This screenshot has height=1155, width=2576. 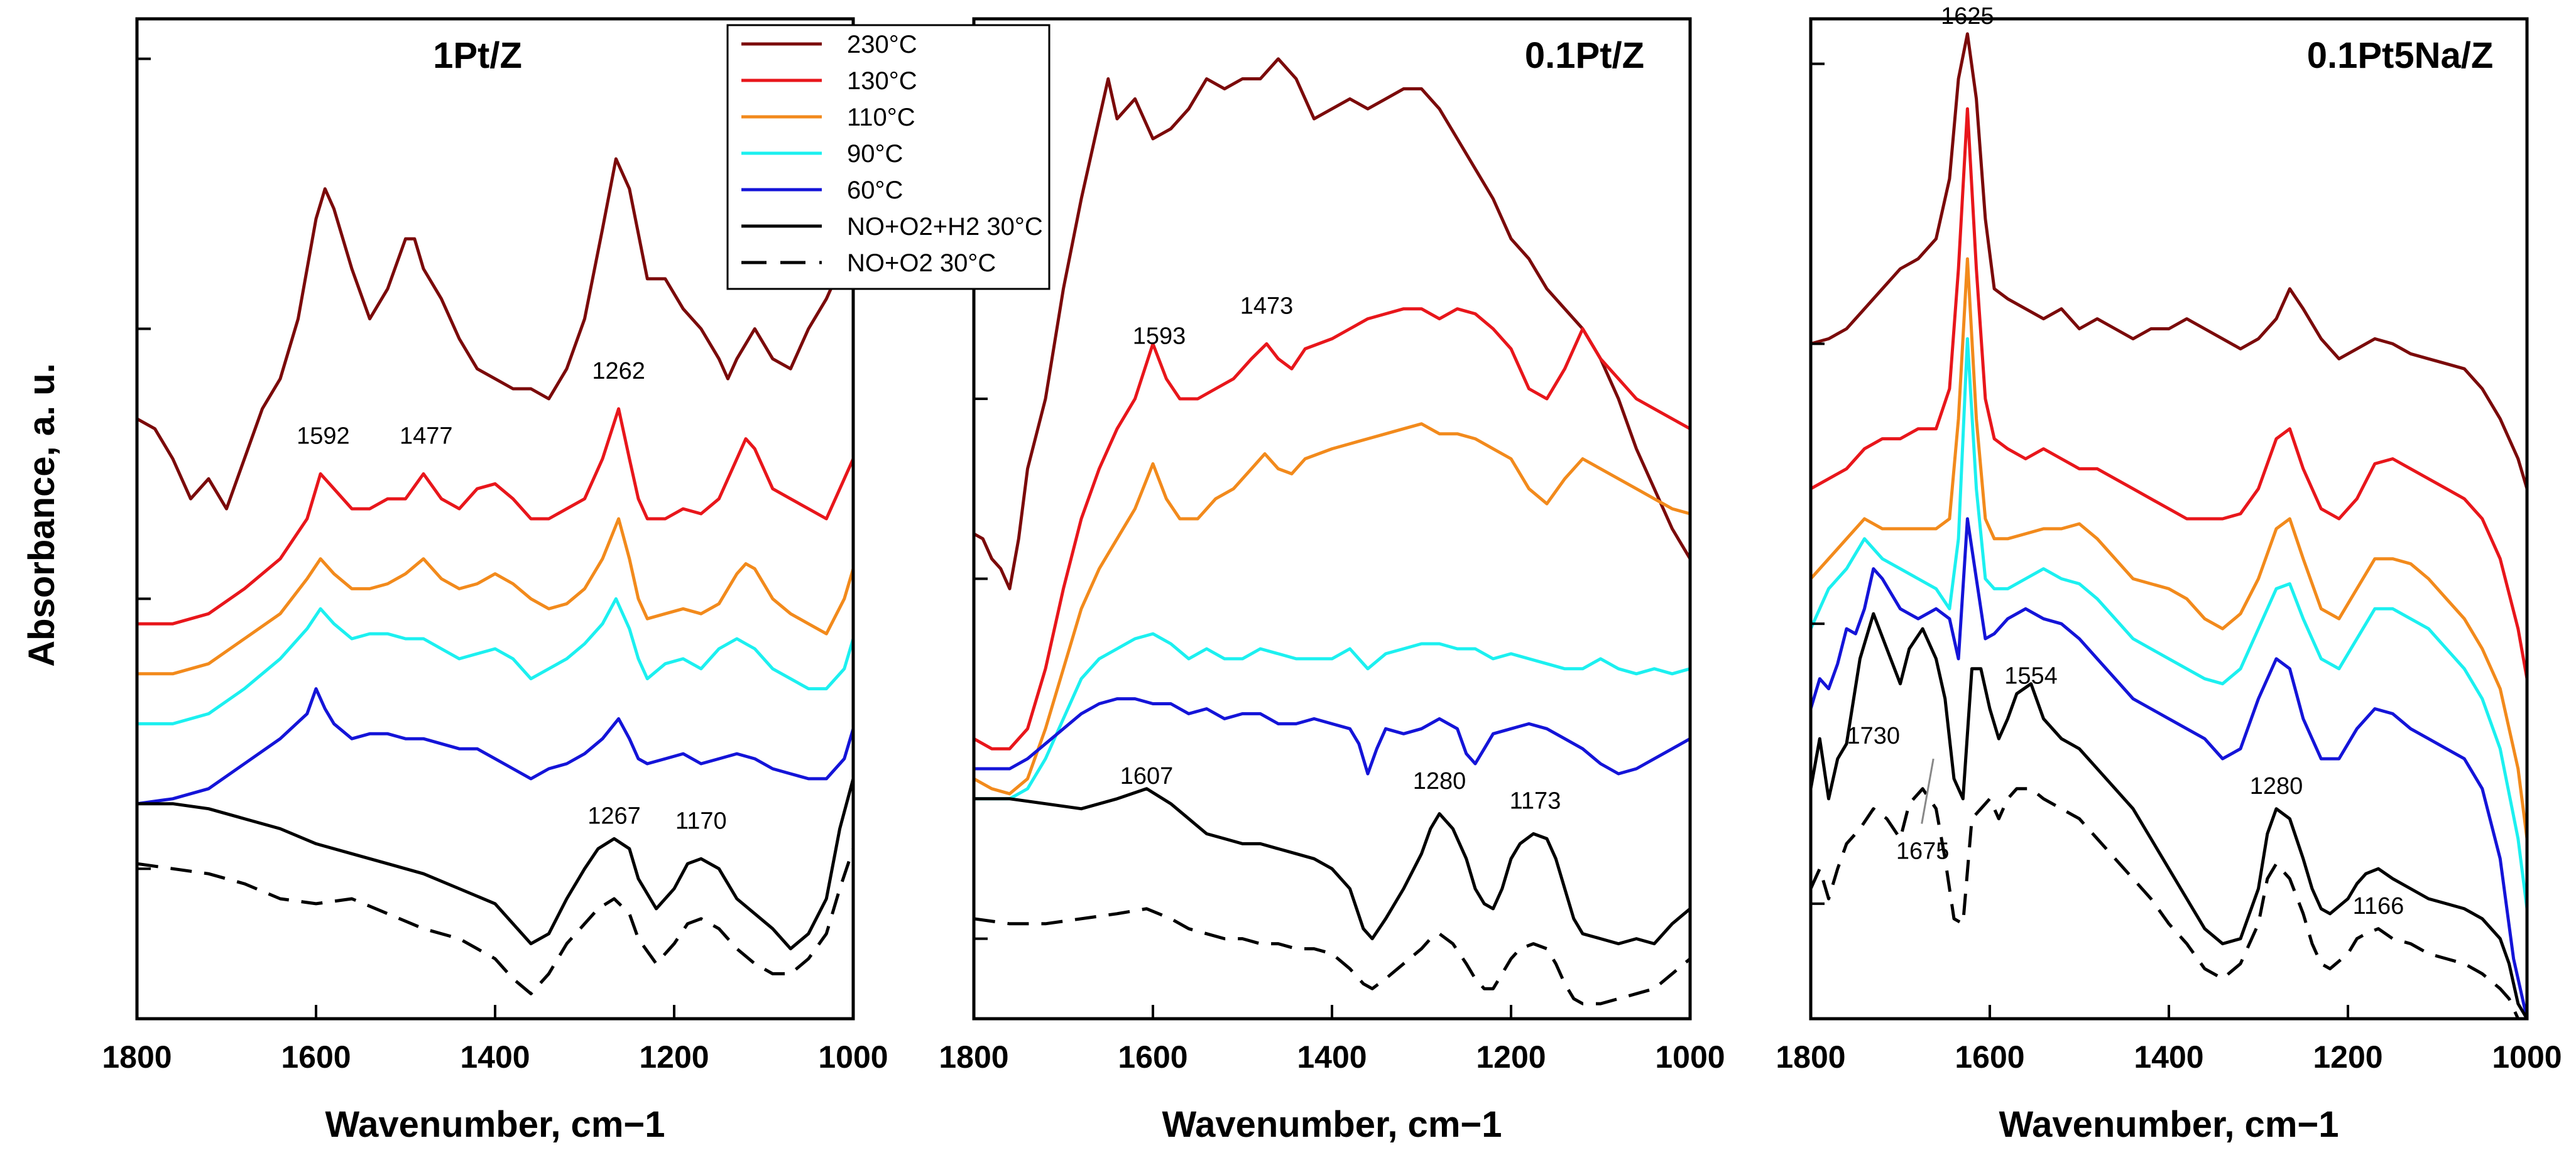 I want to click on panel-3-x-tick-label-1800: 1800, so click(x=1811, y=1057).